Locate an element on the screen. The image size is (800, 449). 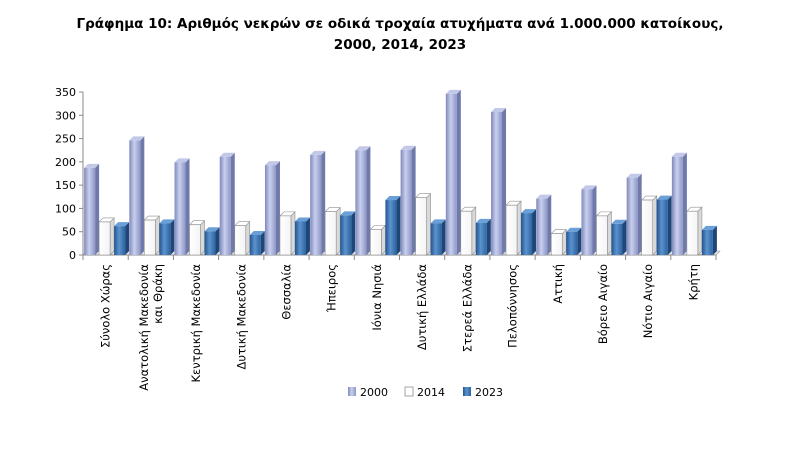
y-tick-label: 250 is located at coordinates (65, 139).